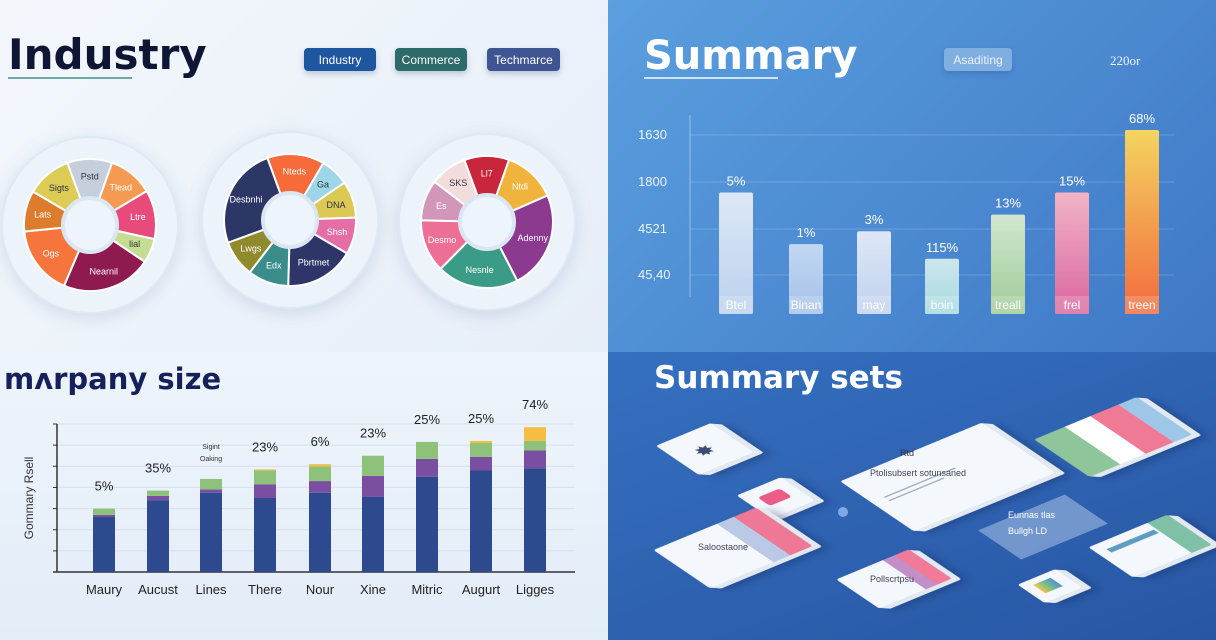 The width and height of the screenshot is (1216, 640). What do you see at coordinates (1132, 541) in the screenshot?
I see `doc-bar` at bounding box center [1132, 541].